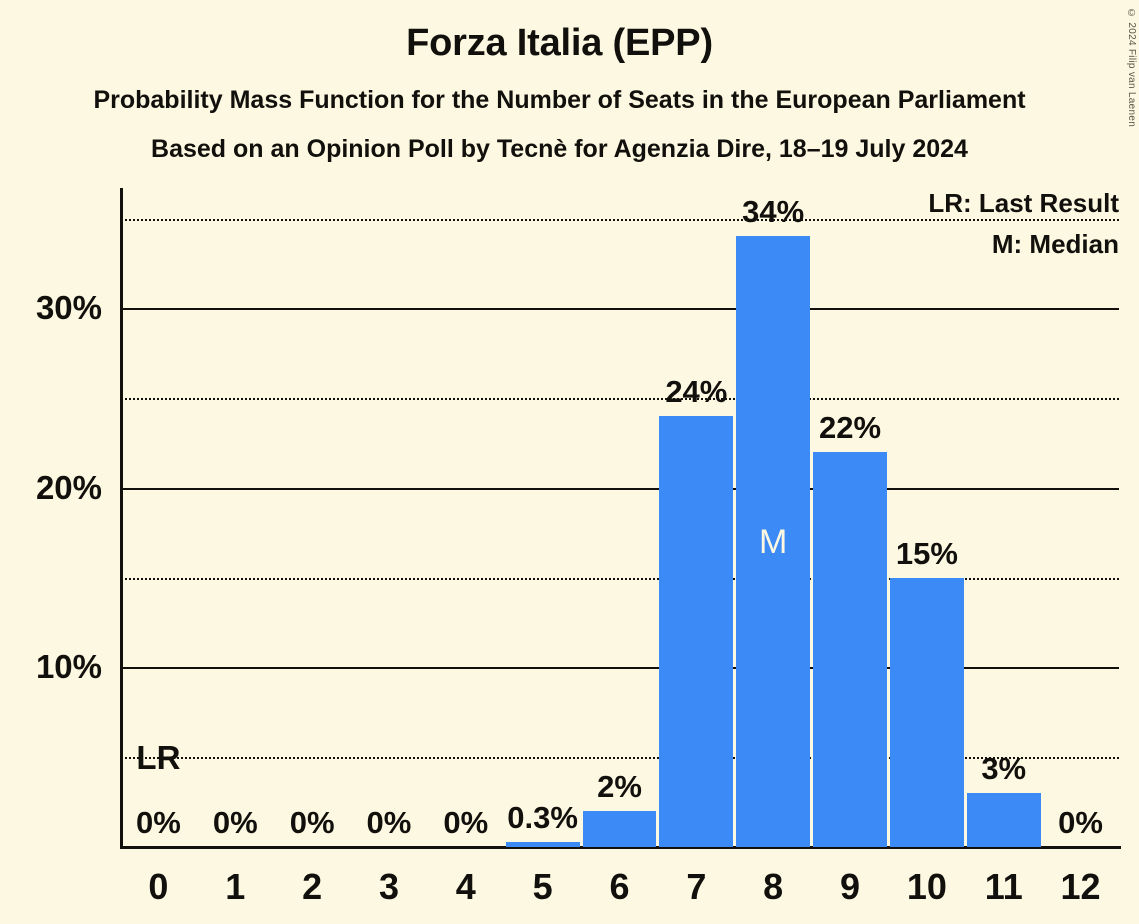  I want to click on x-axis-tick-label: 2, so click(312, 886).